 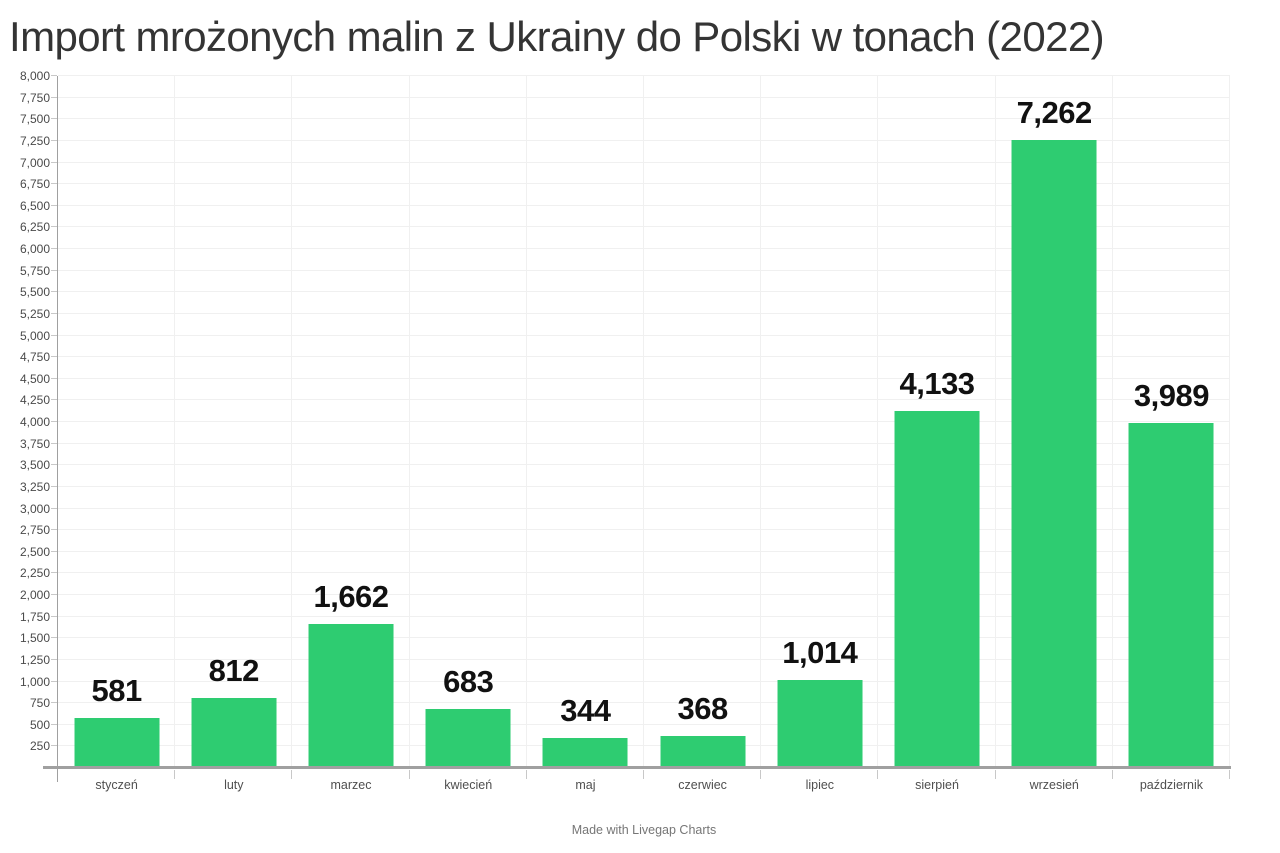 What do you see at coordinates (34, 530) in the screenshot?
I see `y-axis-label: 2,750` at bounding box center [34, 530].